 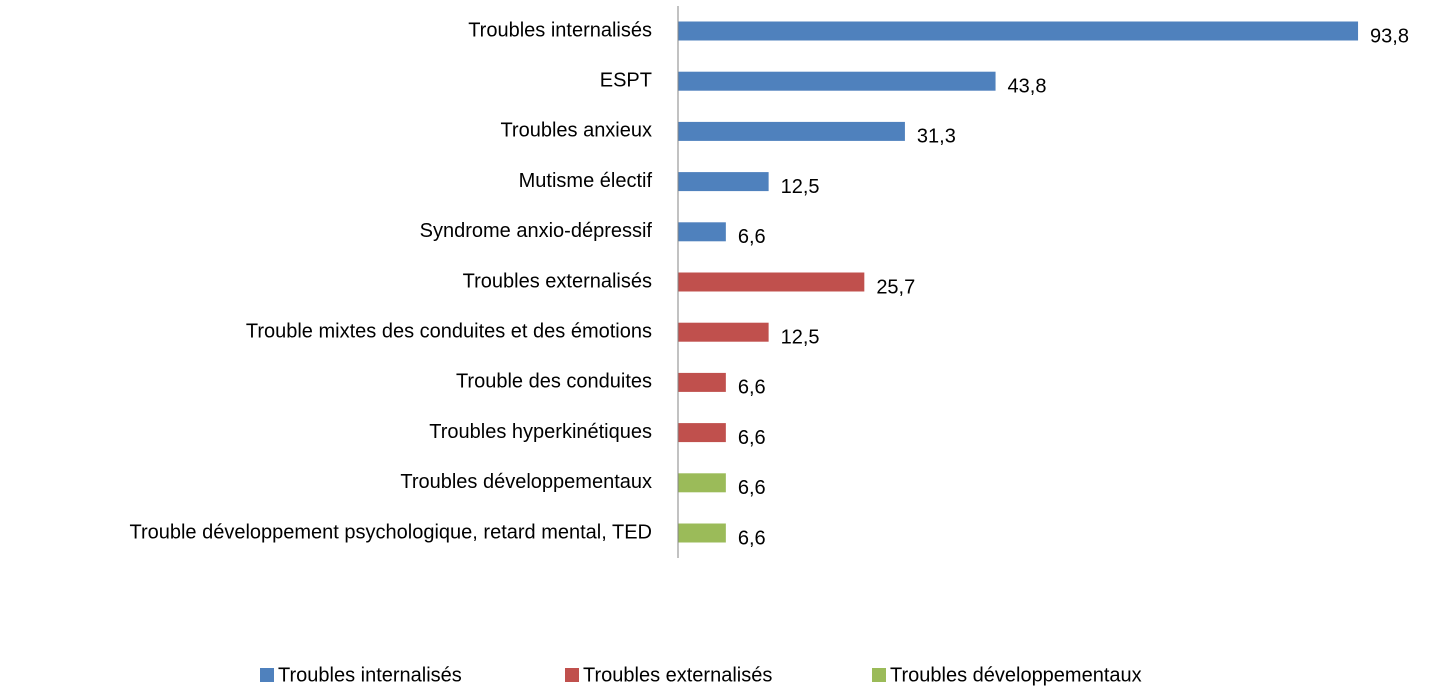 I want to click on value-label: 25,7, so click(x=895, y=287).